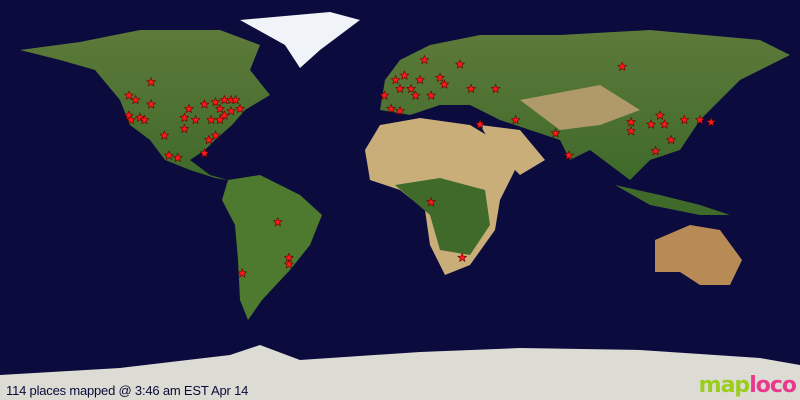  What do you see at coordinates (698, 255) in the screenshot?
I see `australia` at bounding box center [698, 255].